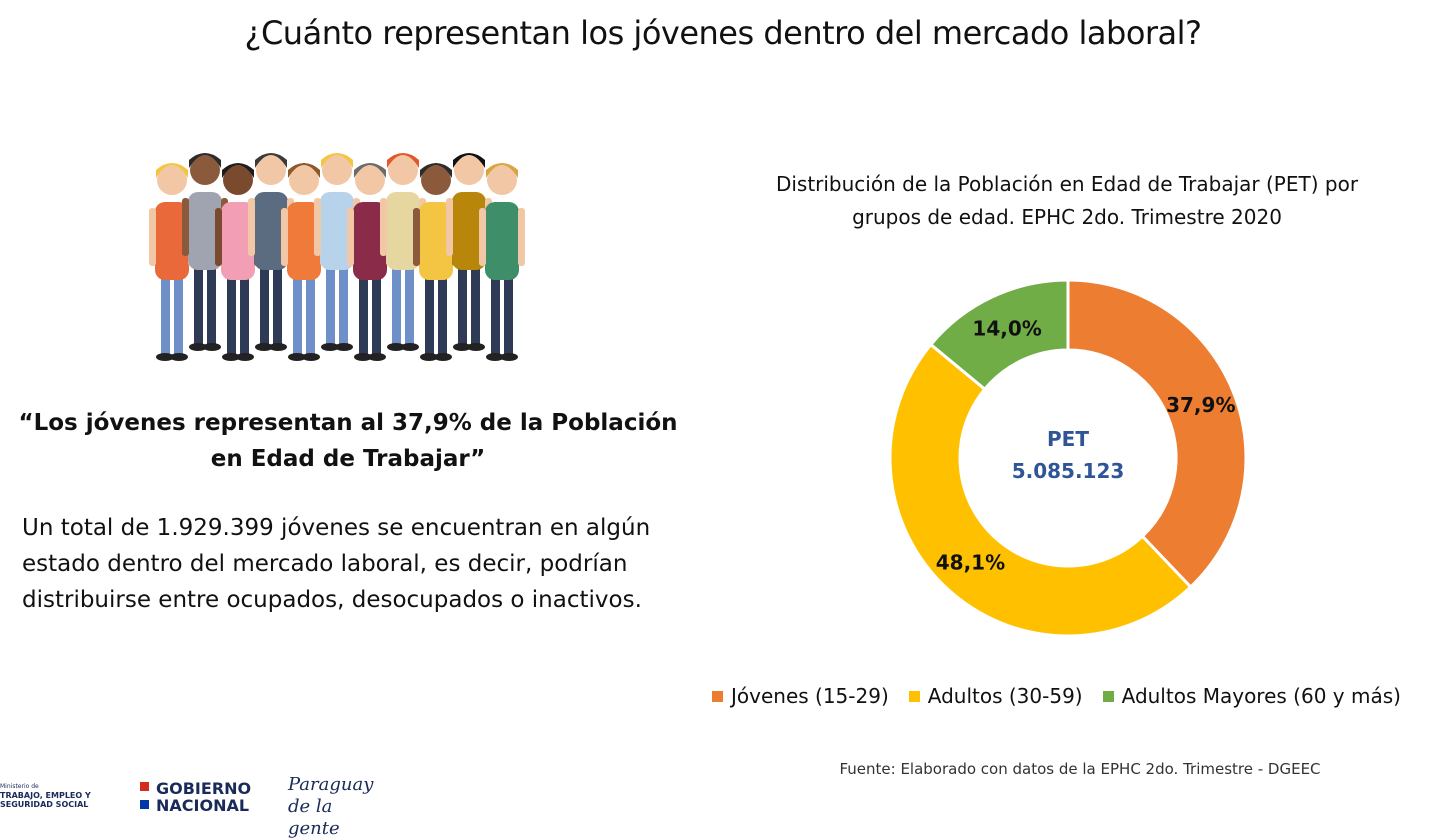  Describe the element at coordinates (970, 563) in the screenshot. I see `slice-data-label: 48,1%` at that location.